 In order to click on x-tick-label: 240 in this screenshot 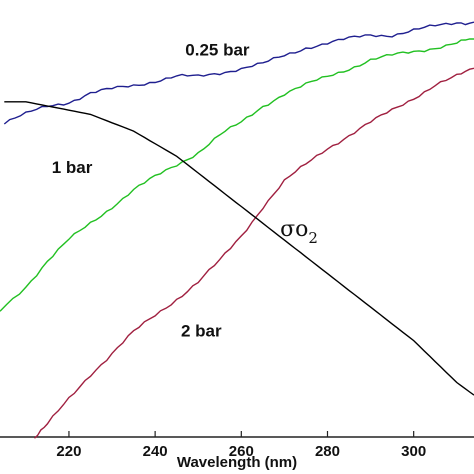, I will do `click(155, 451)`.